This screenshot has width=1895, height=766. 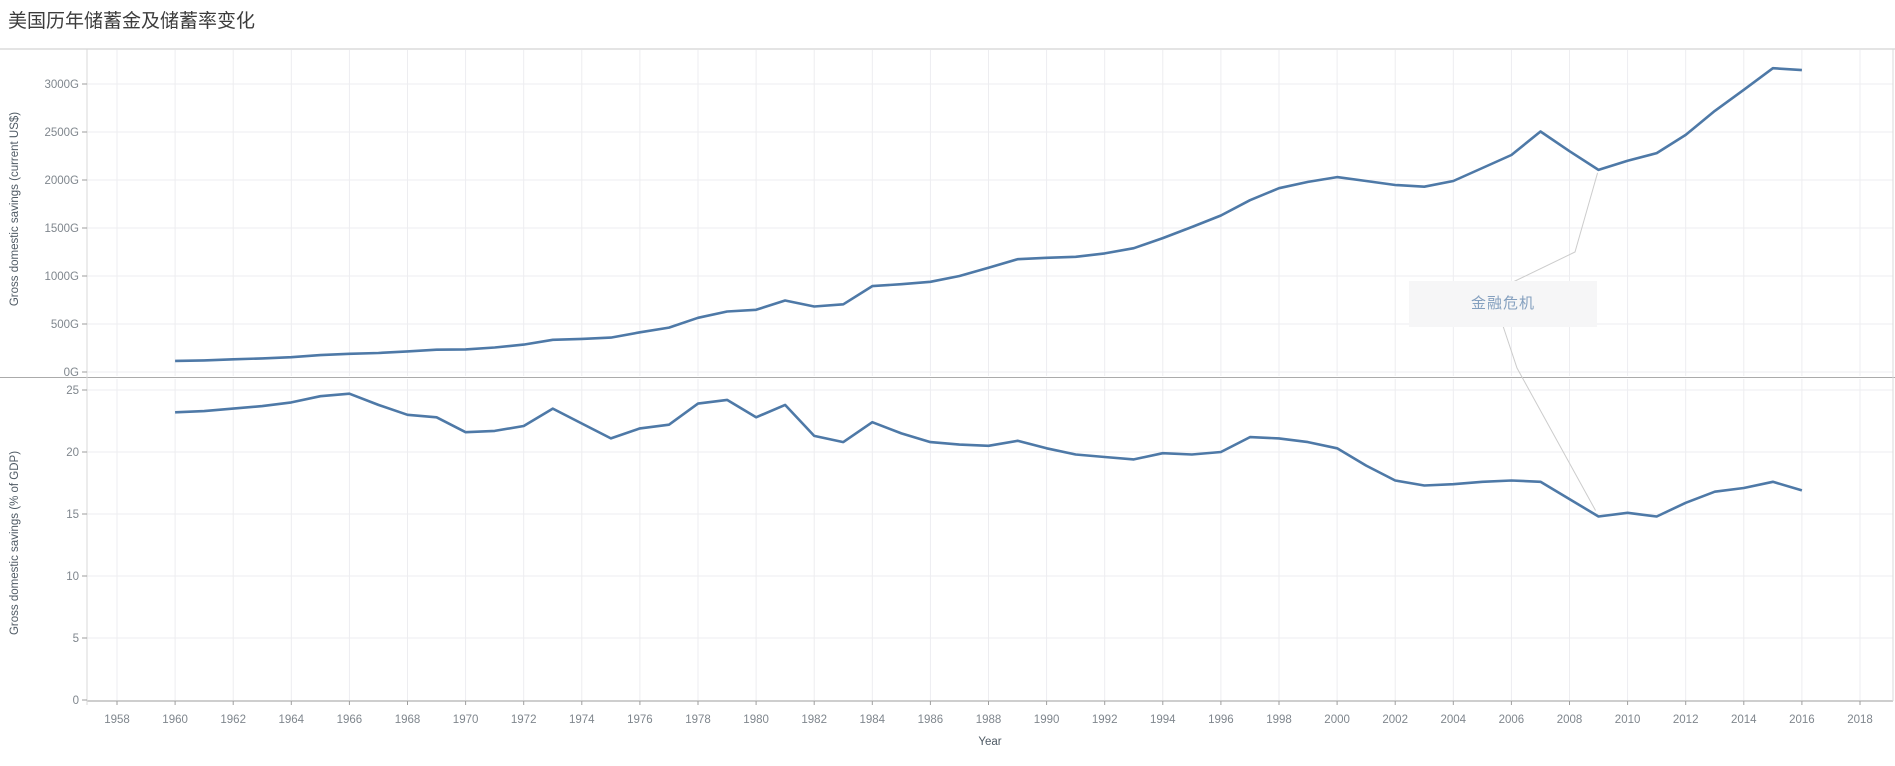 What do you see at coordinates (524, 720) in the screenshot?
I see `x-tick-label: 1972` at bounding box center [524, 720].